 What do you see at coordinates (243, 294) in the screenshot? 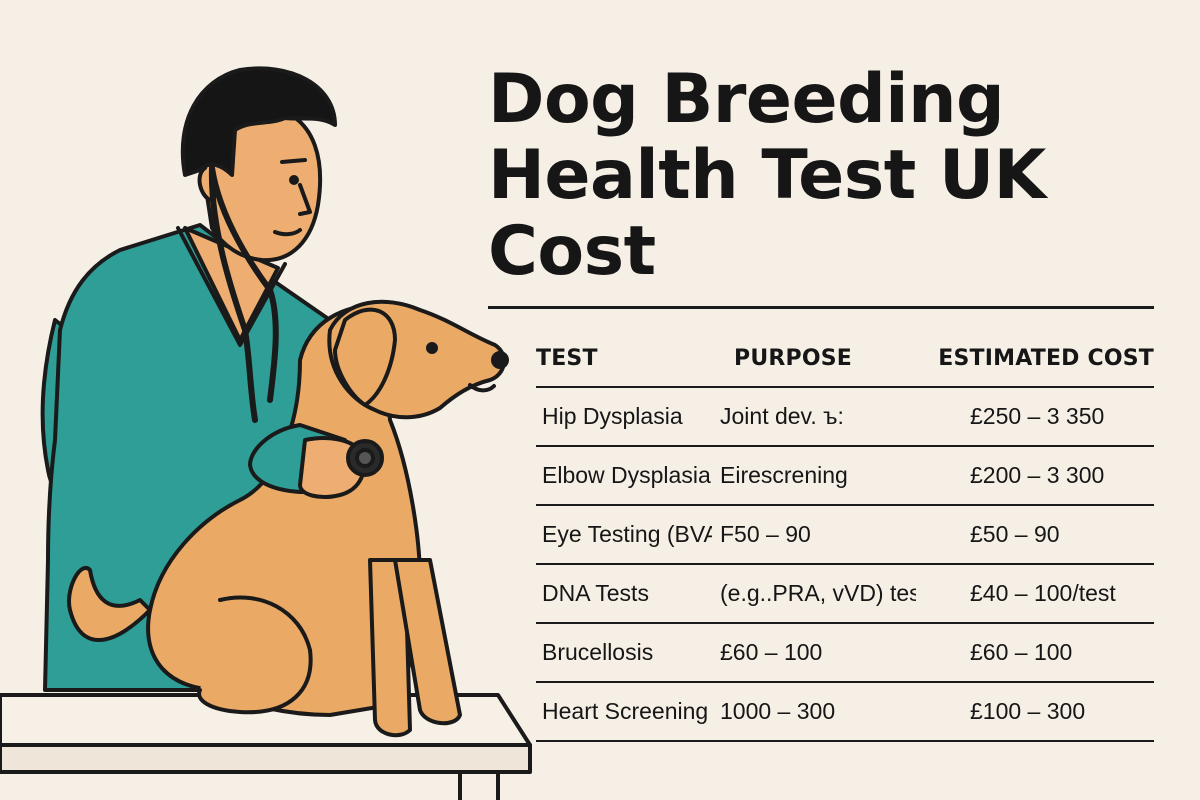
I see `stethoscope` at bounding box center [243, 294].